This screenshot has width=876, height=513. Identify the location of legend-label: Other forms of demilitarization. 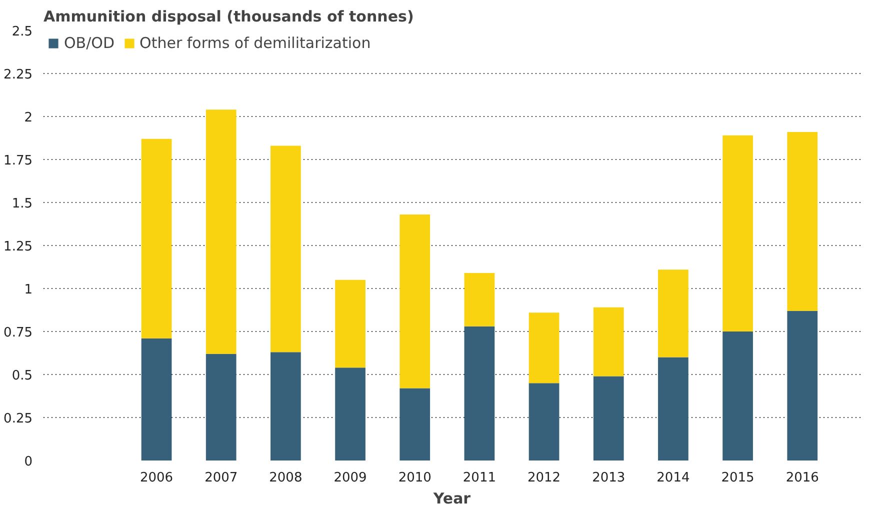
(255, 43).